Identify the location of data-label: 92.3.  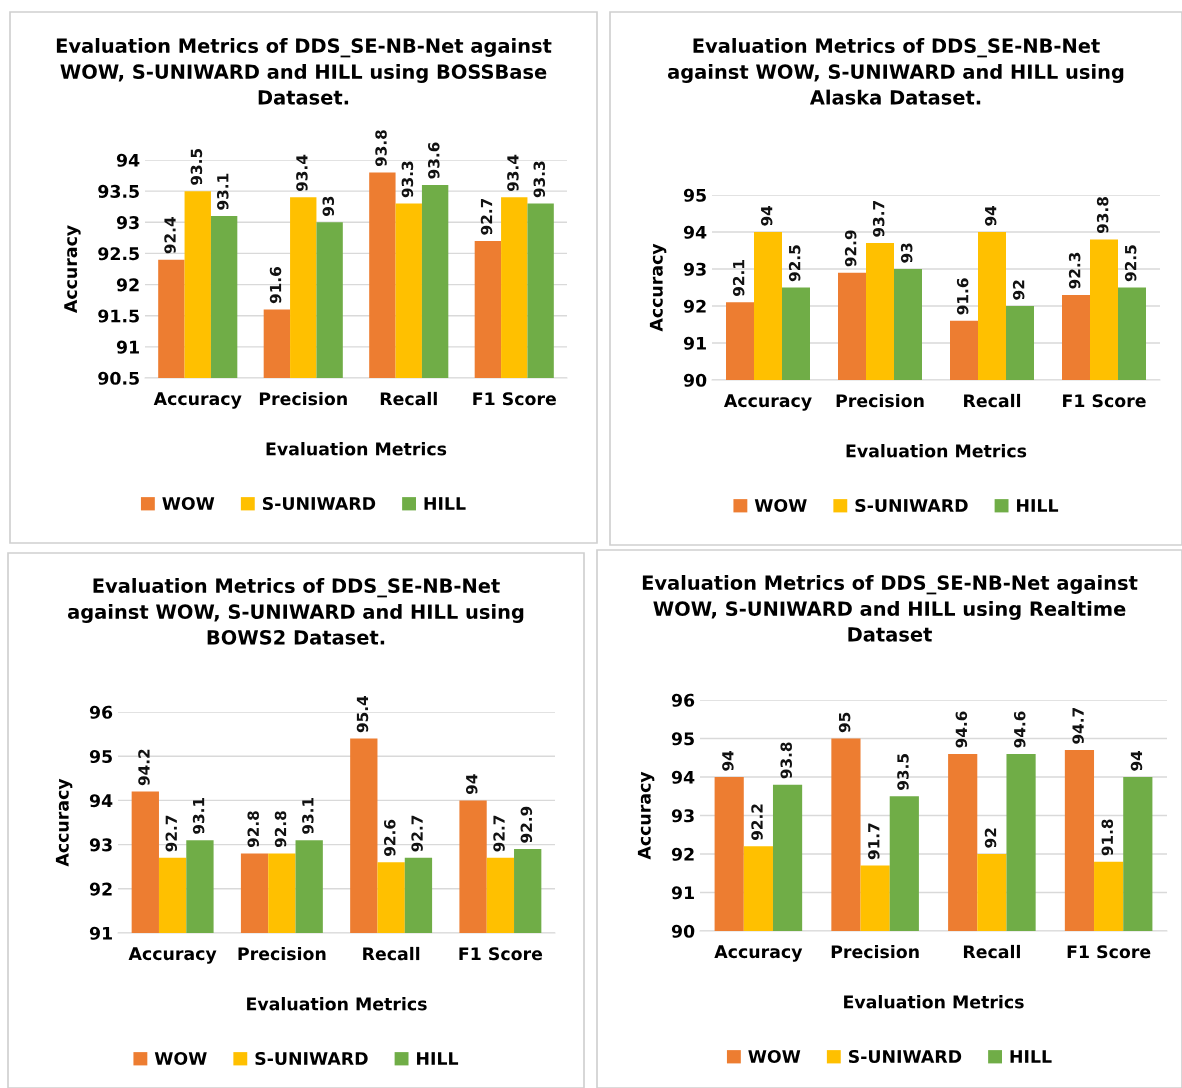
(1074, 270).